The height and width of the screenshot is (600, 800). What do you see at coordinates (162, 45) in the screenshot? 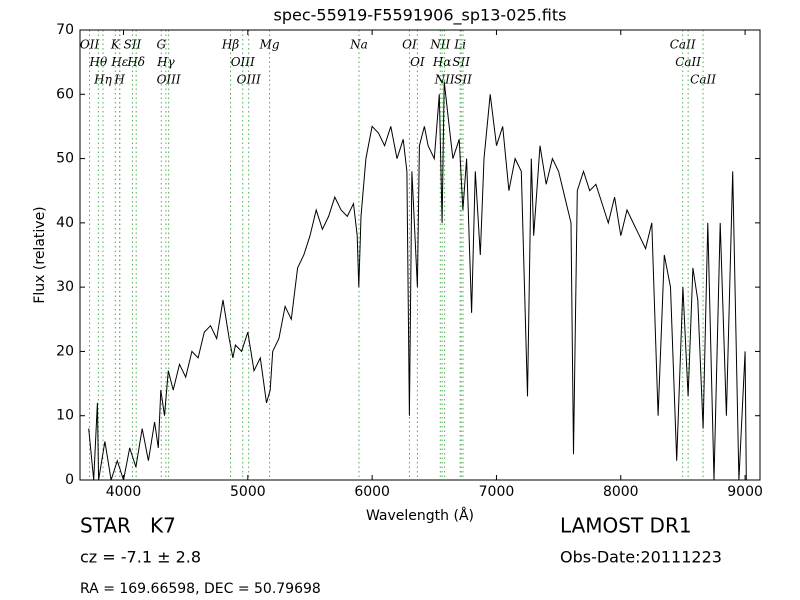
I see `spectral-line-label: G` at bounding box center [162, 45].